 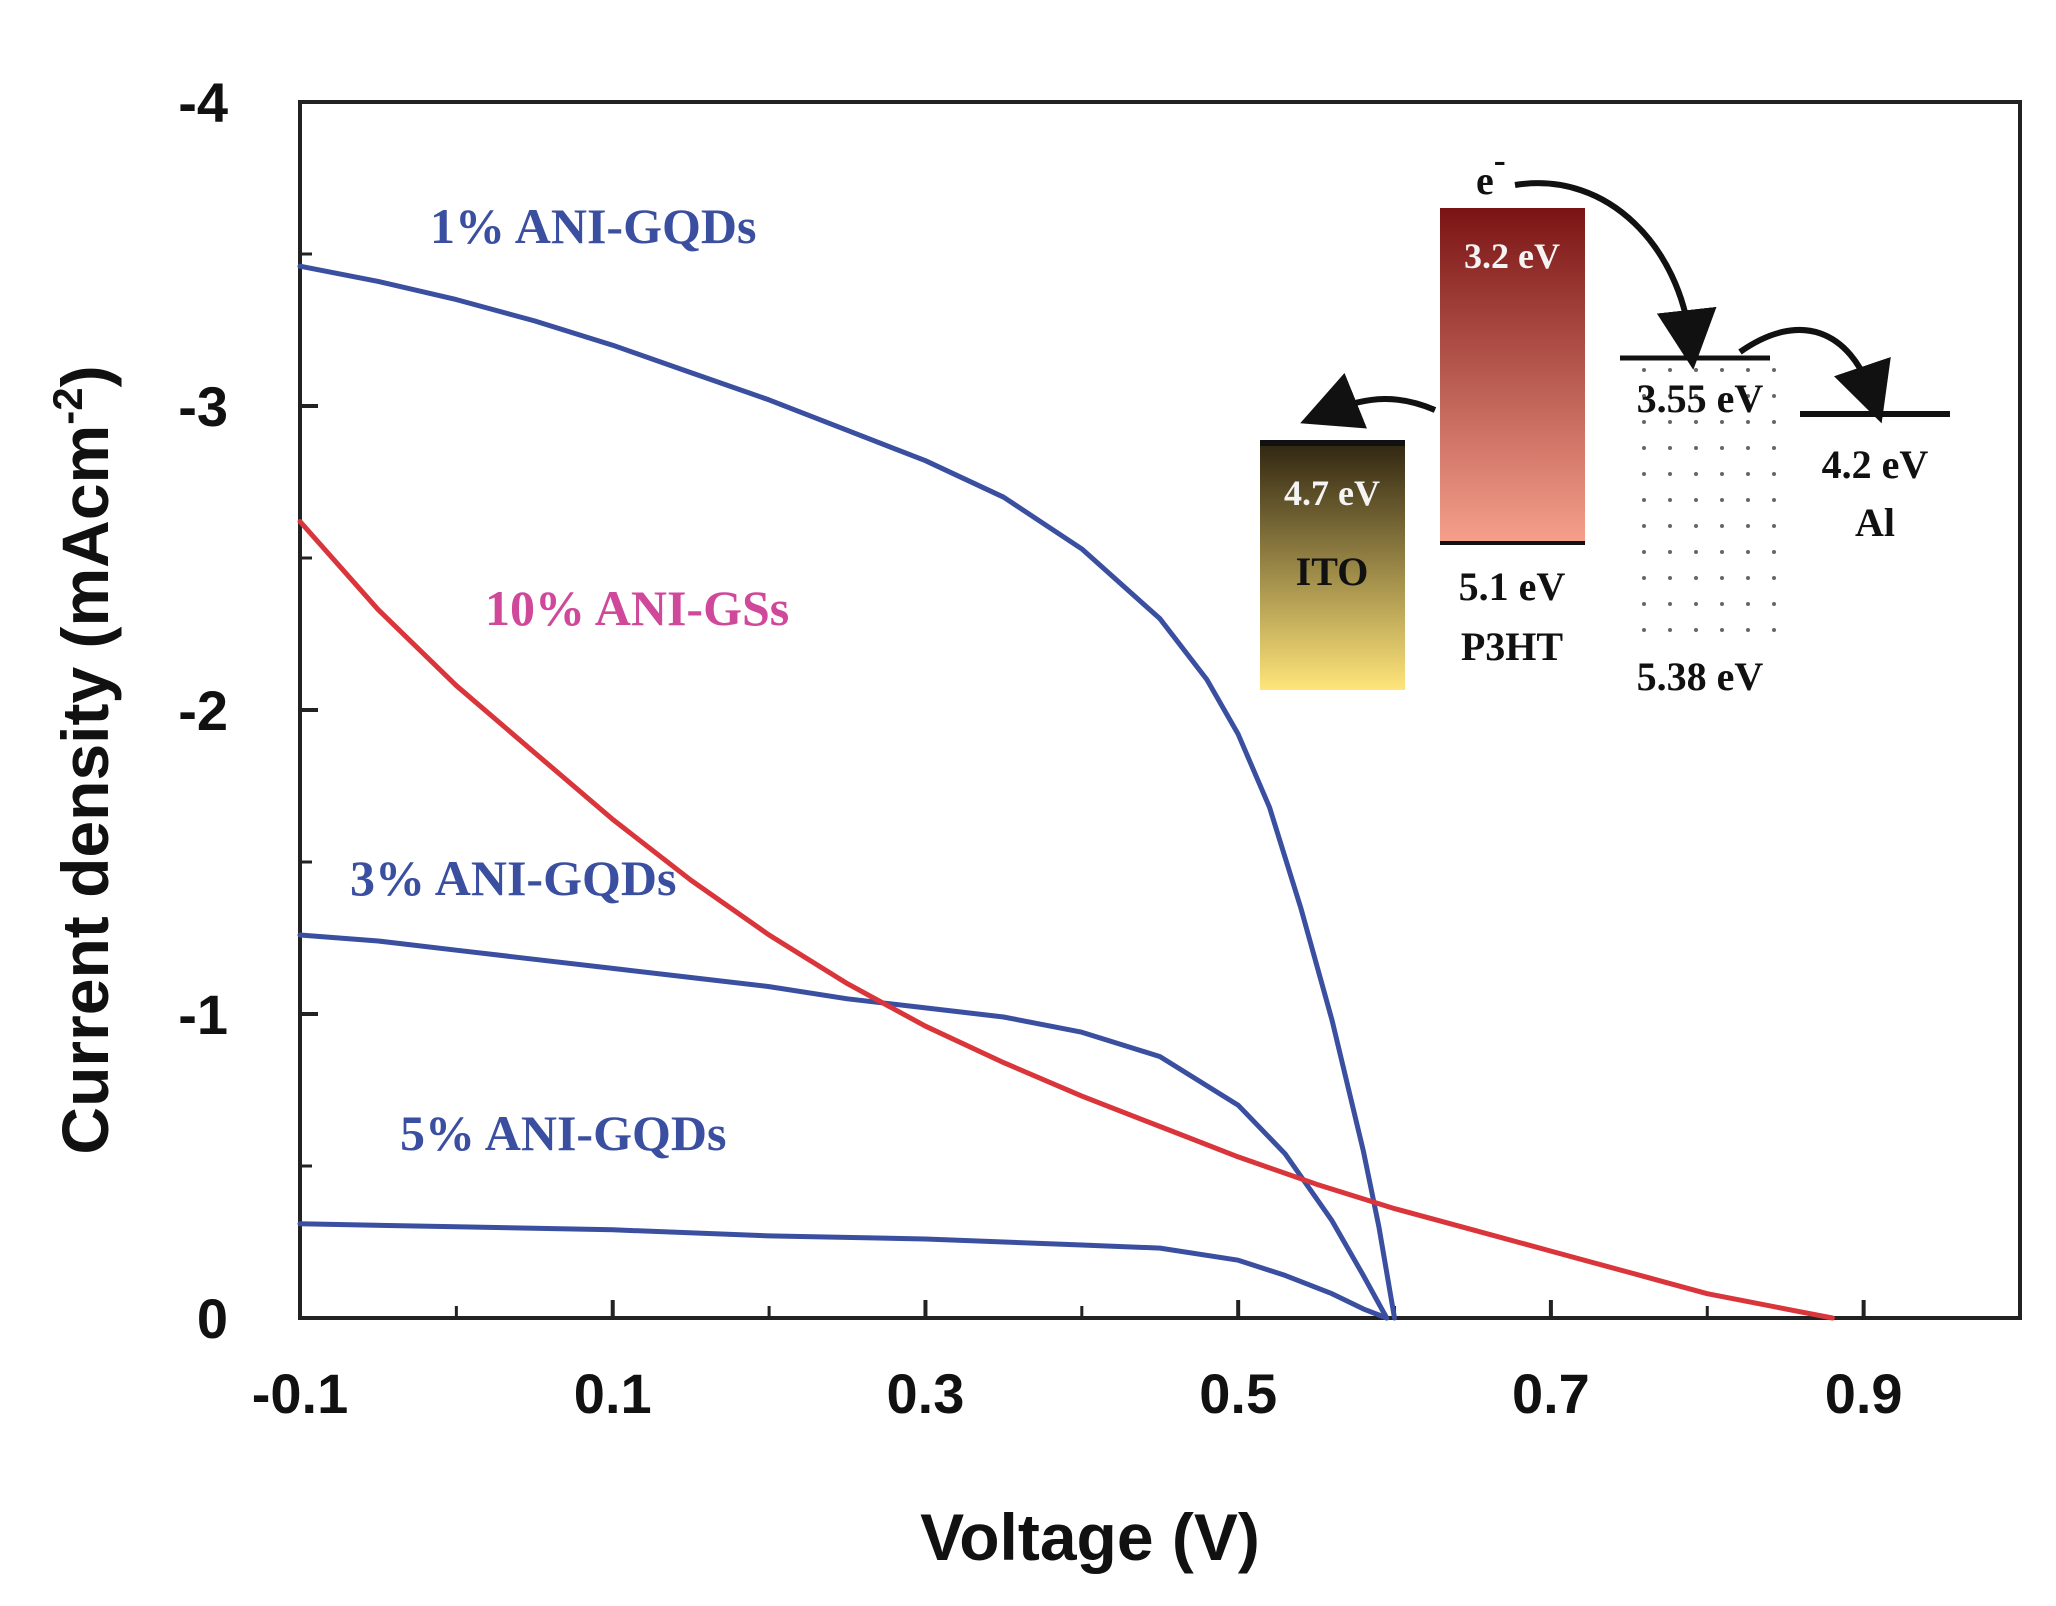 I want to click on electron-sup: -, so click(x=1500, y=160).